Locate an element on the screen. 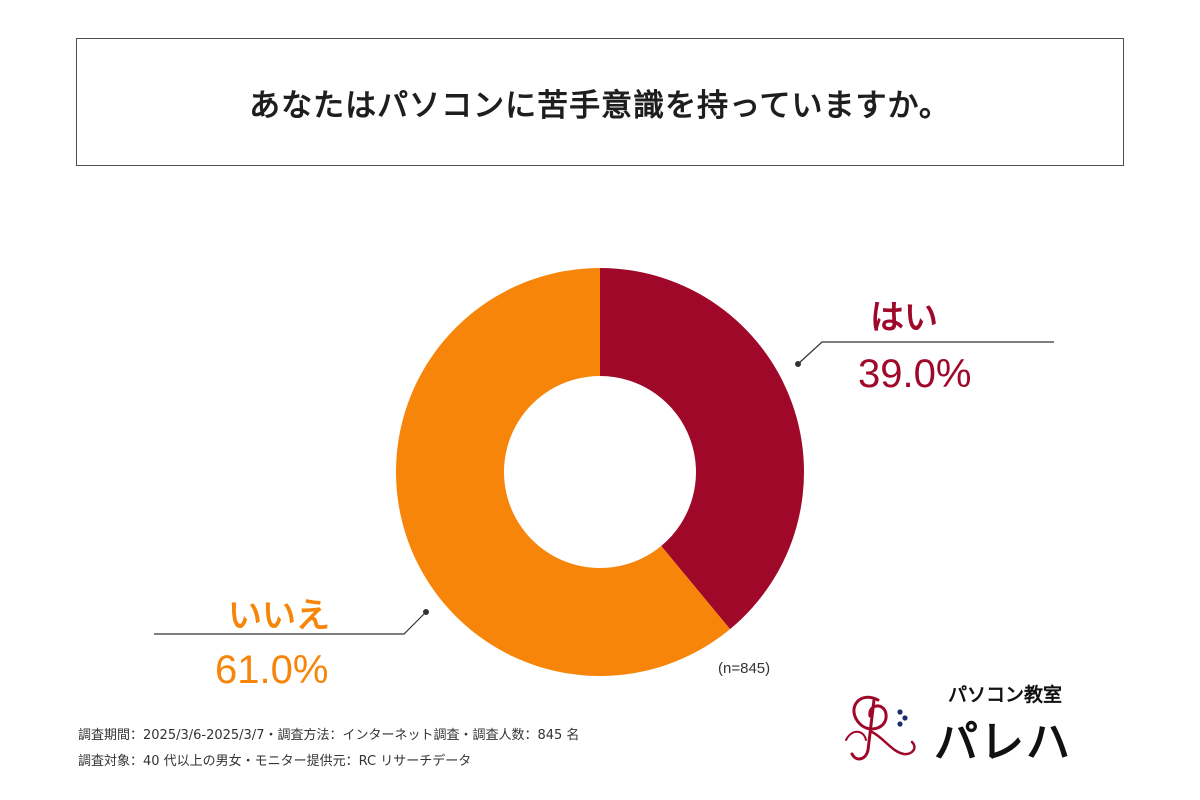 The height and width of the screenshot is (800, 1200). footnote-survey-target: 調査対象：40 代以上の男女・モニター提供元：RC リサーチデータ is located at coordinates (275, 761).